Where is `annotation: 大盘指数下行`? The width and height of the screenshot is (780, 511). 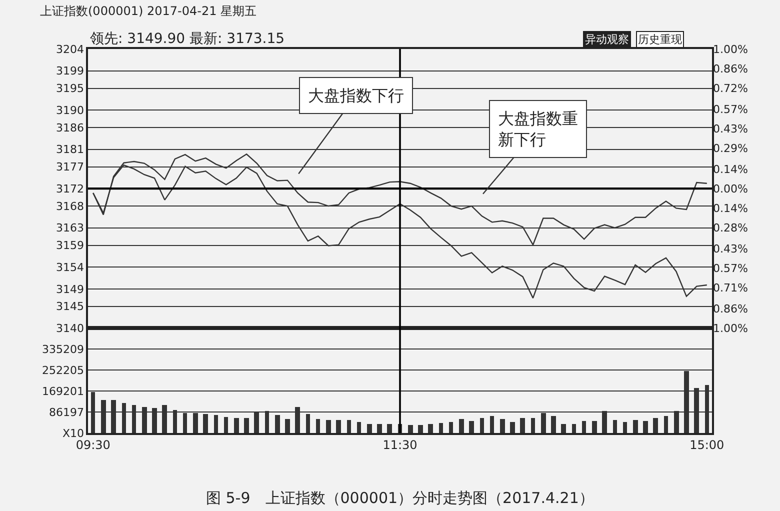
annotation: 大盘指数下行 is located at coordinates (356, 95).